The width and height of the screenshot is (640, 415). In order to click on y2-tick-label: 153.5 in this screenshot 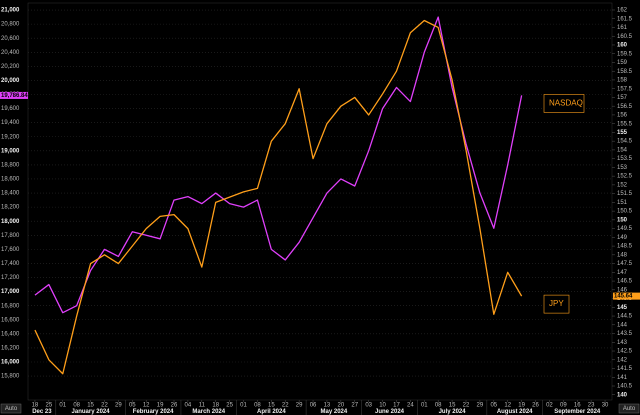, I will do `click(625, 159)`.